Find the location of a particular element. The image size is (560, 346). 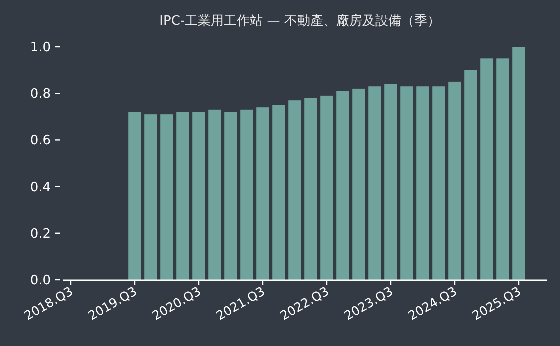

chart-title: IPC-工業用工作站 — 不動產、廠房及設備（季） is located at coordinates (300, 21).